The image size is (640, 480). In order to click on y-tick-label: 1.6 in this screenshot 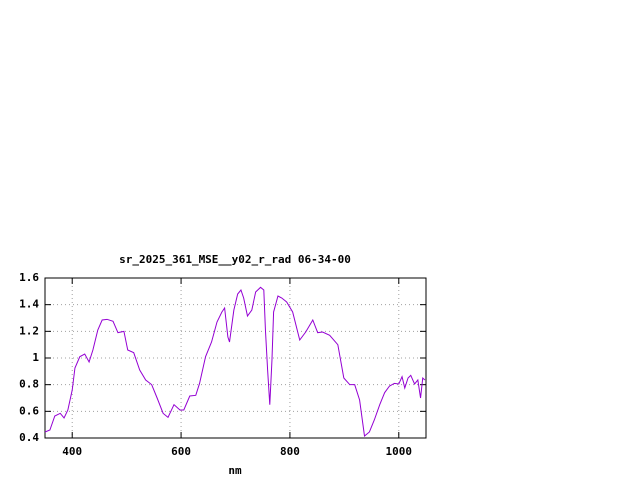, I will do `click(29, 277)`.